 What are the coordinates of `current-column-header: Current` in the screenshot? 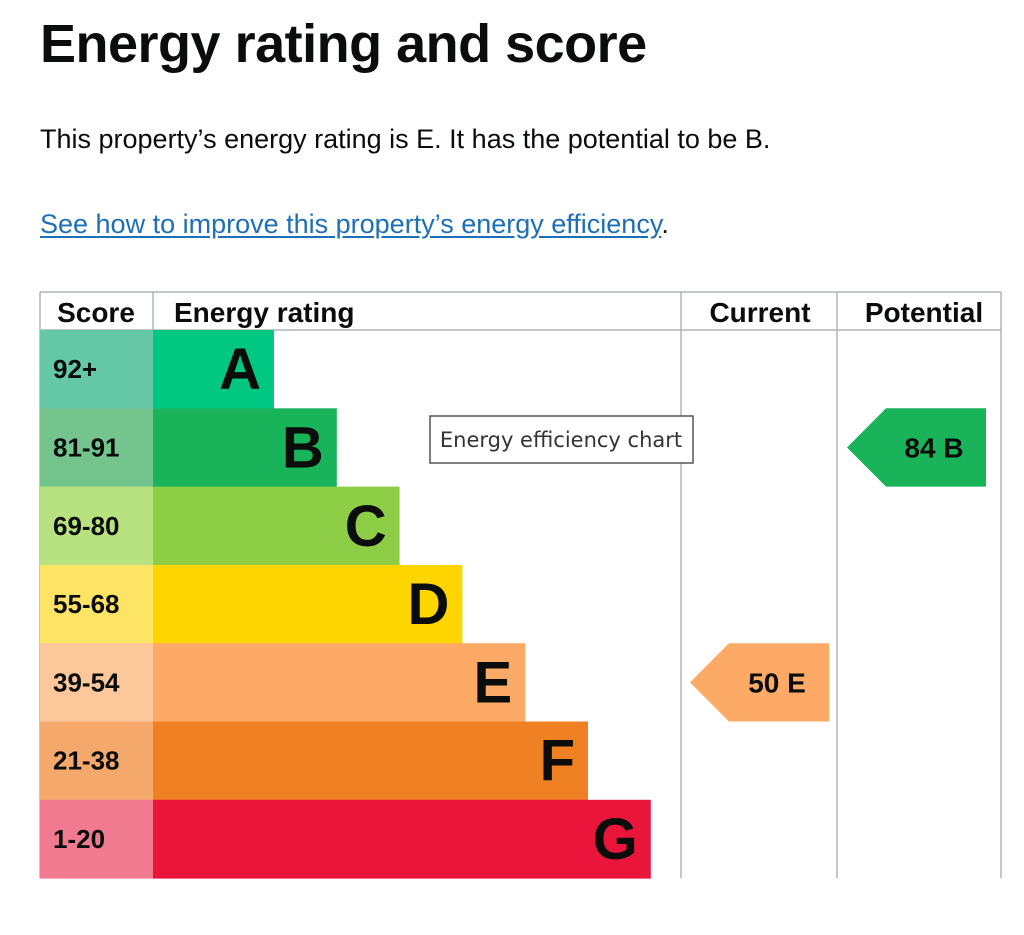 It's located at (759, 312).